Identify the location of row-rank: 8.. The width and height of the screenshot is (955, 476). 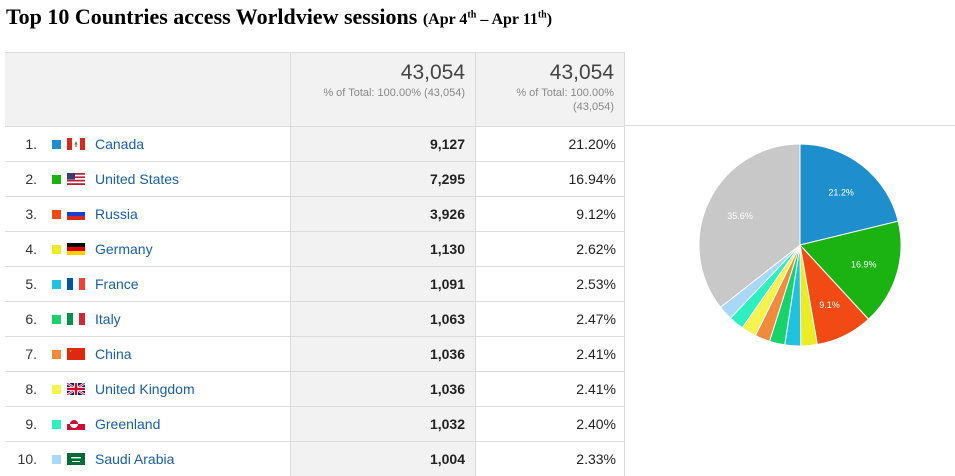
(31, 389).